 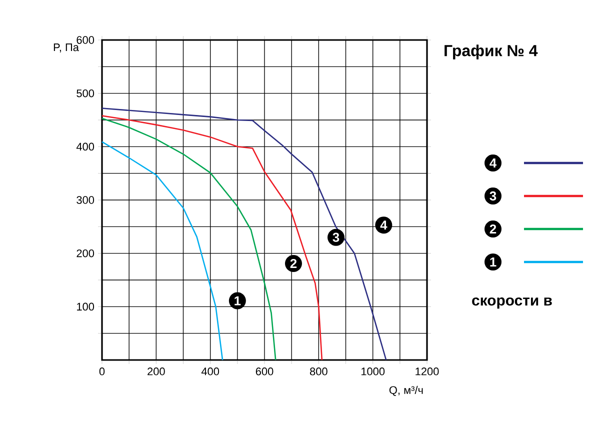 I want to click on y-tick-label: 300, so click(x=85, y=200).